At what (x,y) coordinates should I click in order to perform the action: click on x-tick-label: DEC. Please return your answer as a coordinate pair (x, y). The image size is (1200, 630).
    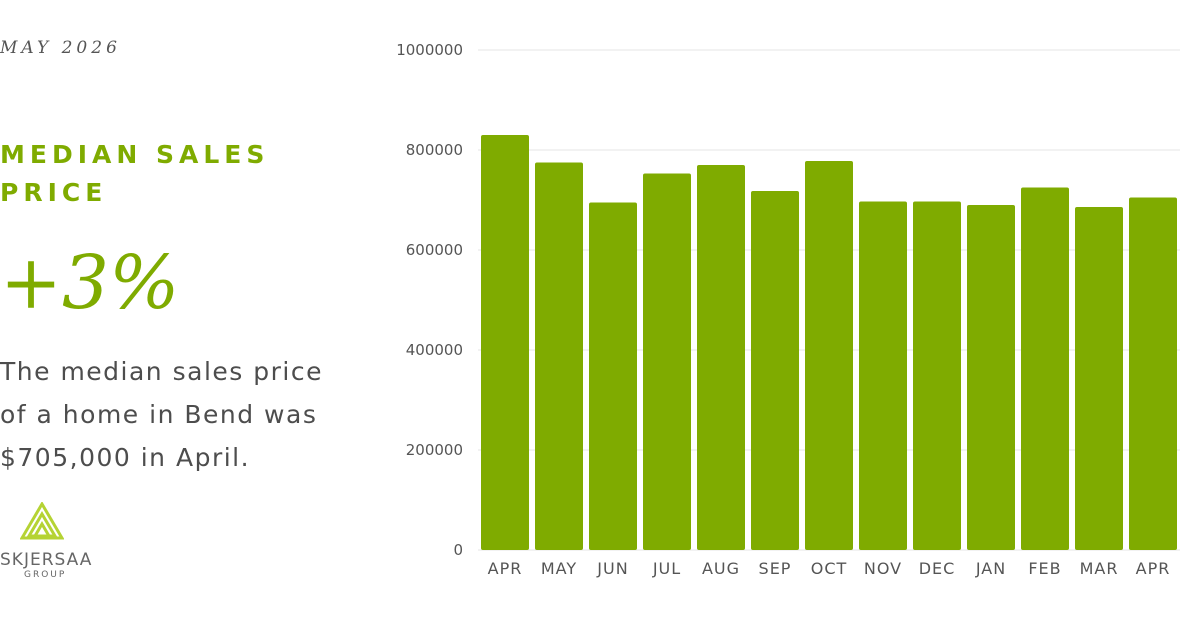
    Looking at the image, I should click on (937, 568).